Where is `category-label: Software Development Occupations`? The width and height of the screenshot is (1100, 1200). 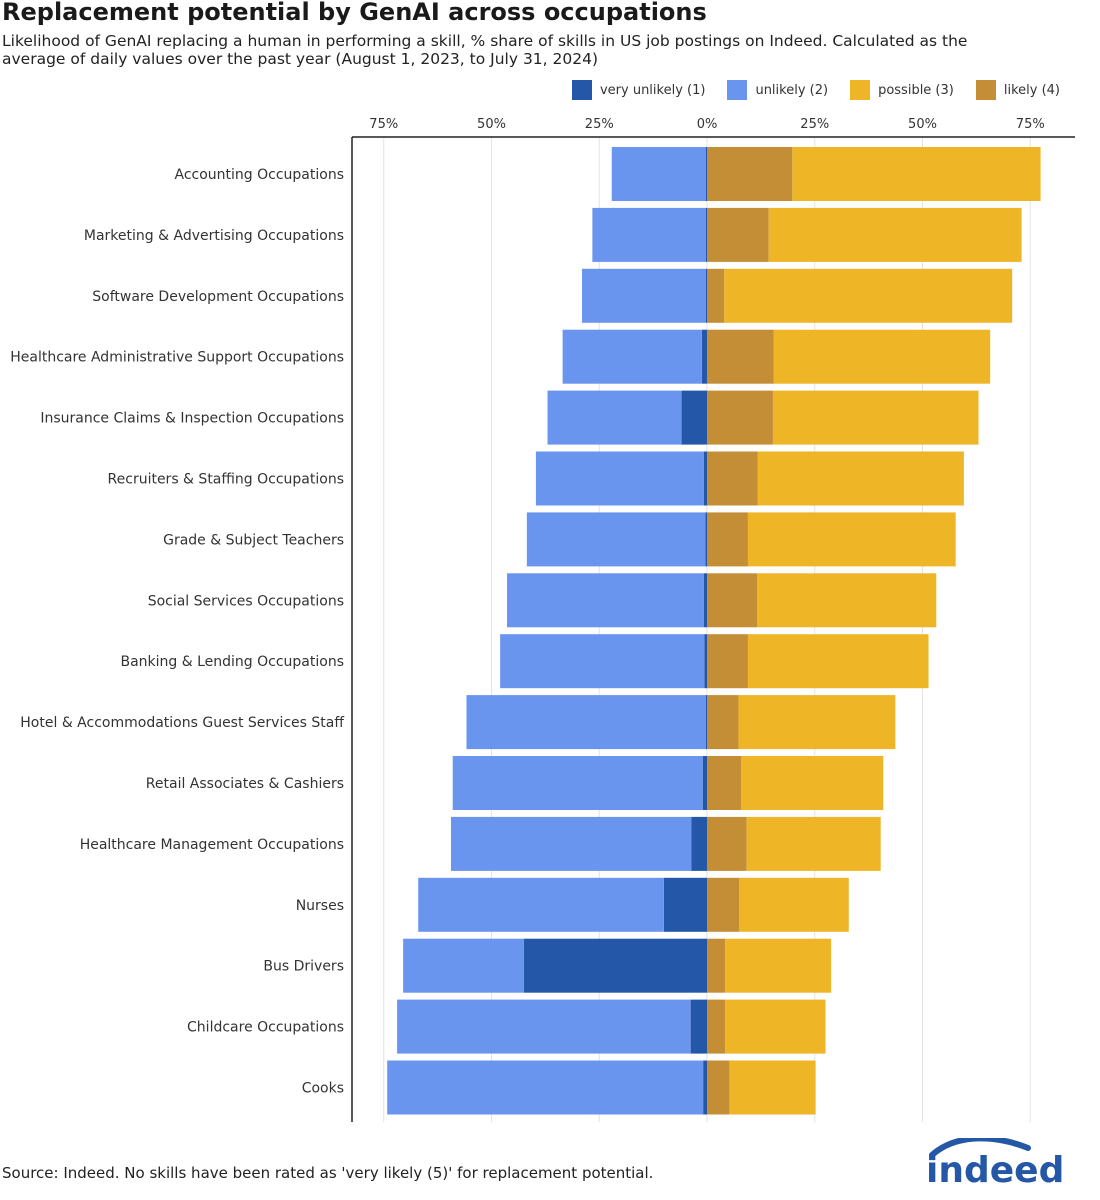 category-label: Software Development Occupations is located at coordinates (218, 297).